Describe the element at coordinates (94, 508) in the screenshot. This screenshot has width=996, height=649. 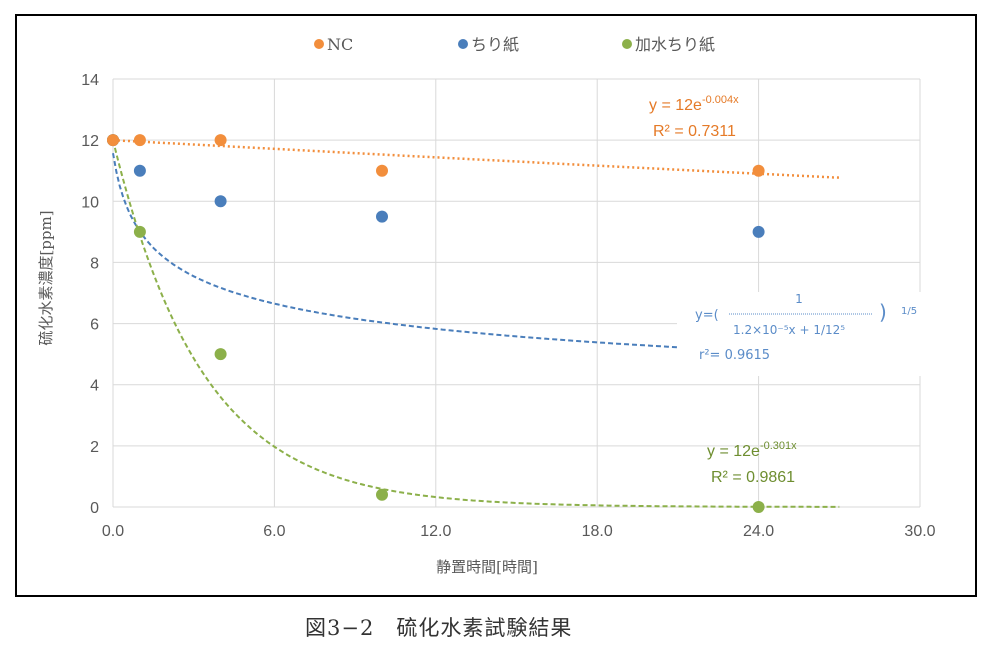
I see `y-tick-label: 0` at that location.